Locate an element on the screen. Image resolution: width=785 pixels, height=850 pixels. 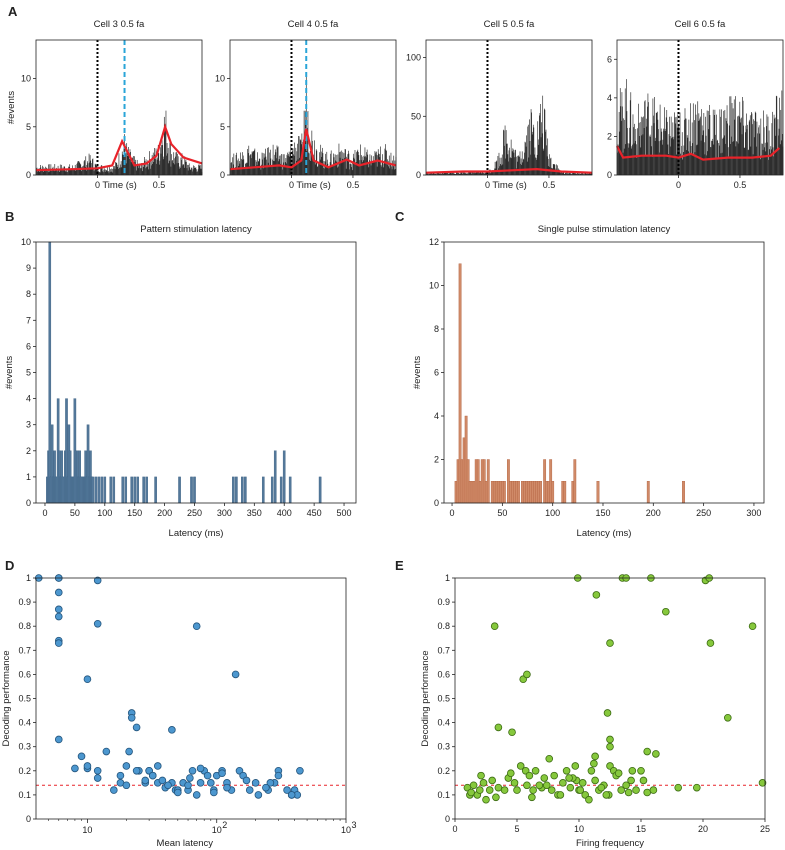
chart-title: Cell 6 0.5 fa is located at coordinates (700, 24).